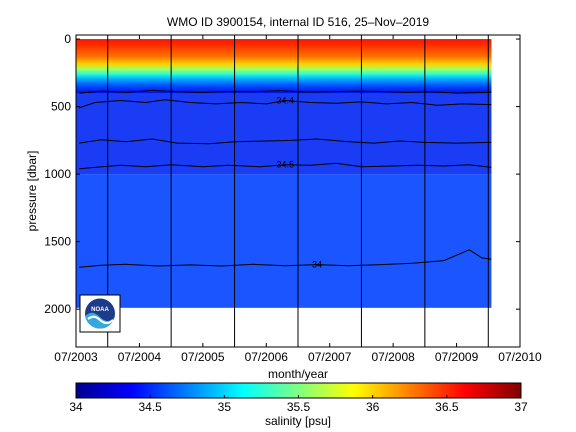  Describe the element at coordinates (330, 357) in the screenshot. I see `x-tick-label: 07/2007` at that location.